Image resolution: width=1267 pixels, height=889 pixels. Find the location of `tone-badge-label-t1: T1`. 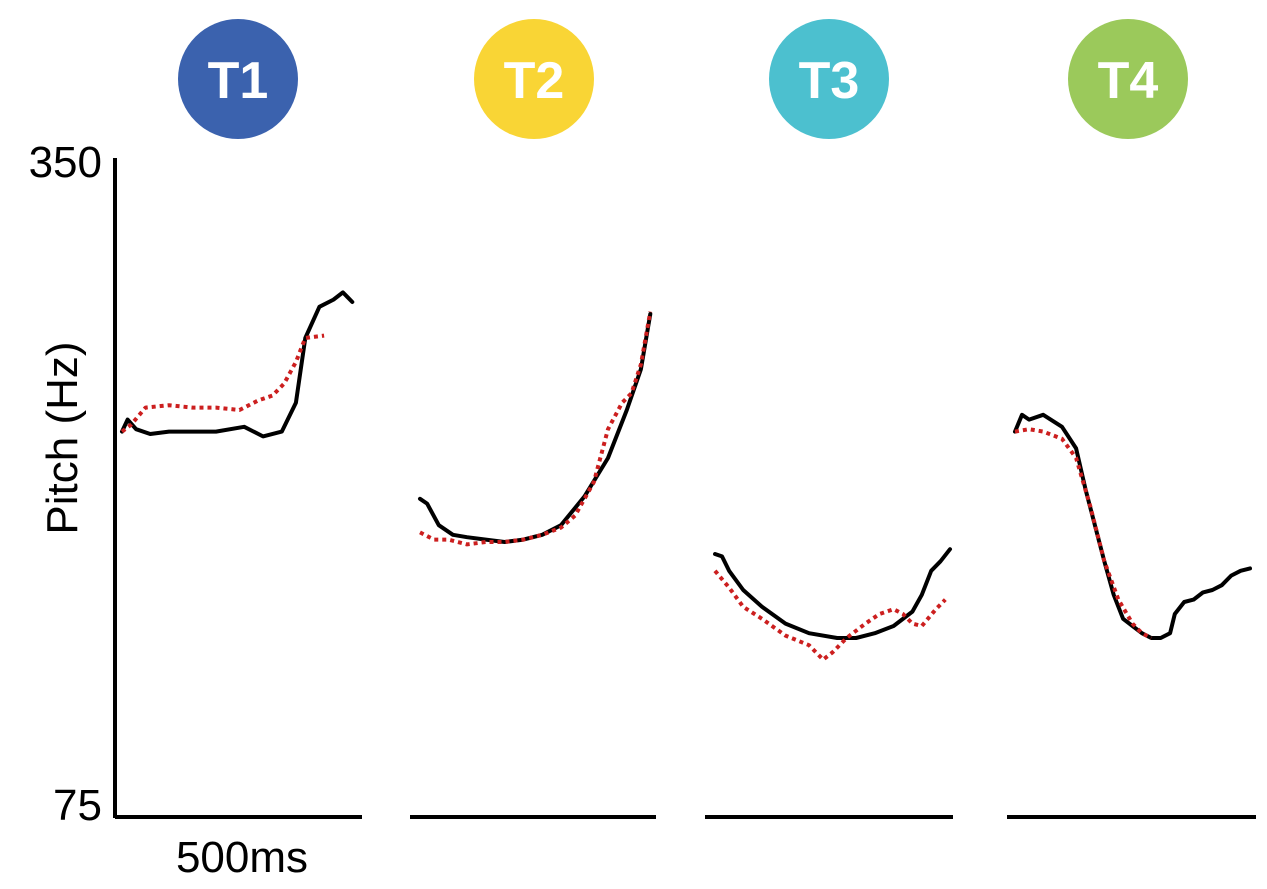

tone-badge-label-t1: T1 is located at coordinates (238, 81).